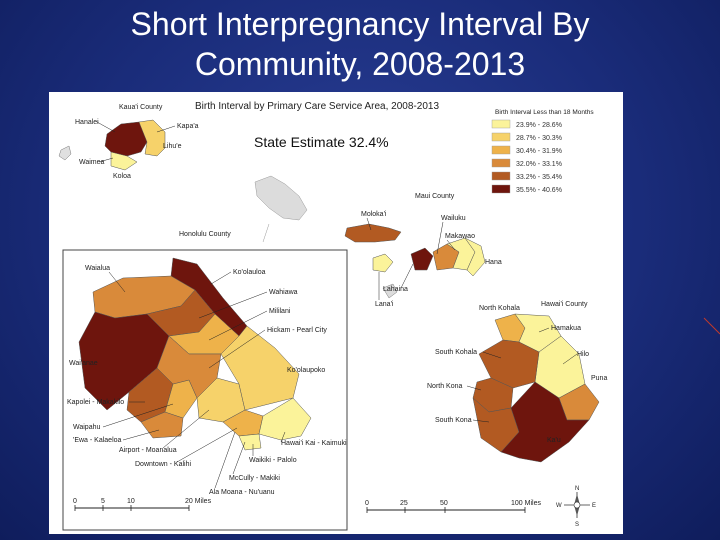  Describe the element at coordinates (460, 236) in the screenshot. I see `label-makawao: Makawao` at that location.